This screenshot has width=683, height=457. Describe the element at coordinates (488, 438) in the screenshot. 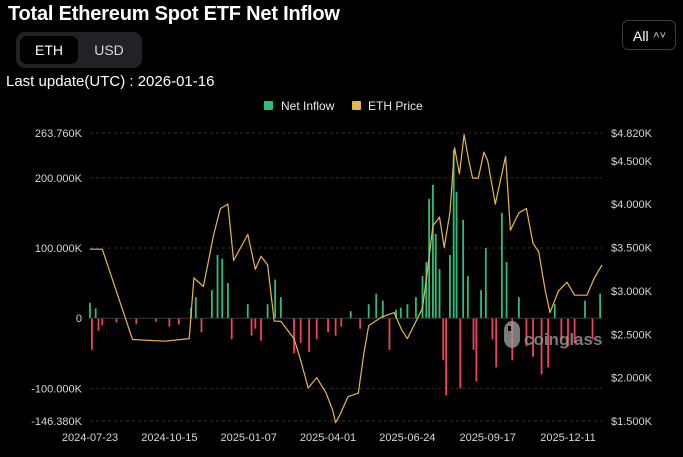

I see `x-tick-label: 2025-09-17` at that location.